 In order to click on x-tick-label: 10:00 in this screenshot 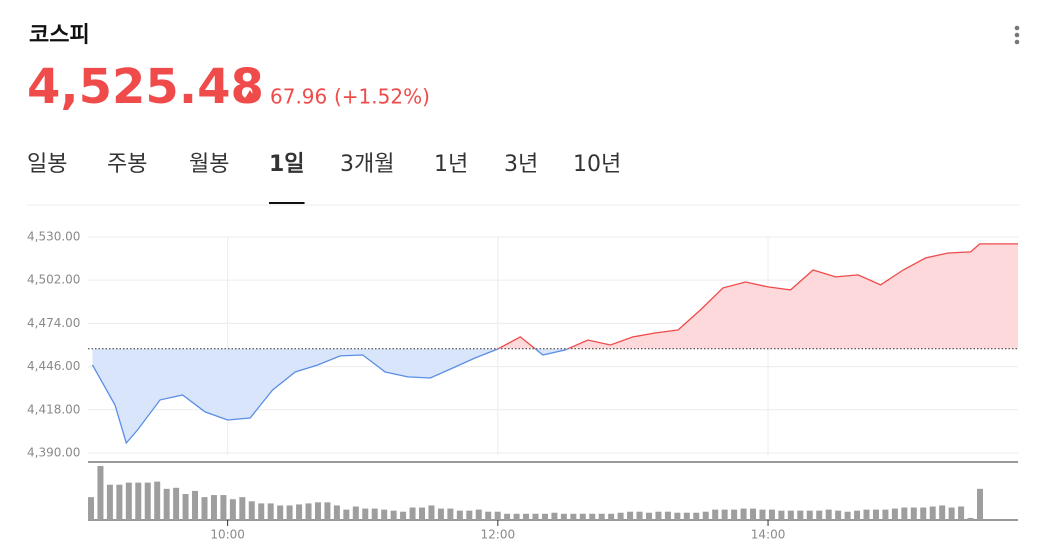, I will do `click(227, 535)`.